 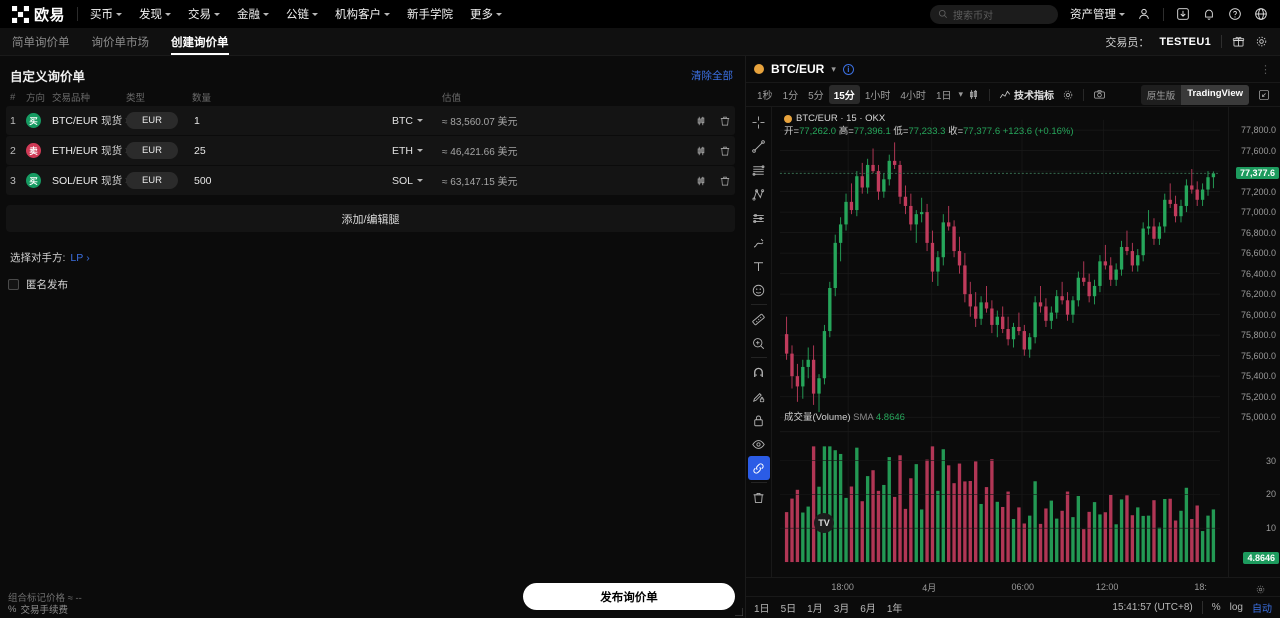 What do you see at coordinates (1216, 607) in the screenshot?
I see `percent-scale-toggle: %` at bounding box center [1216, 607].